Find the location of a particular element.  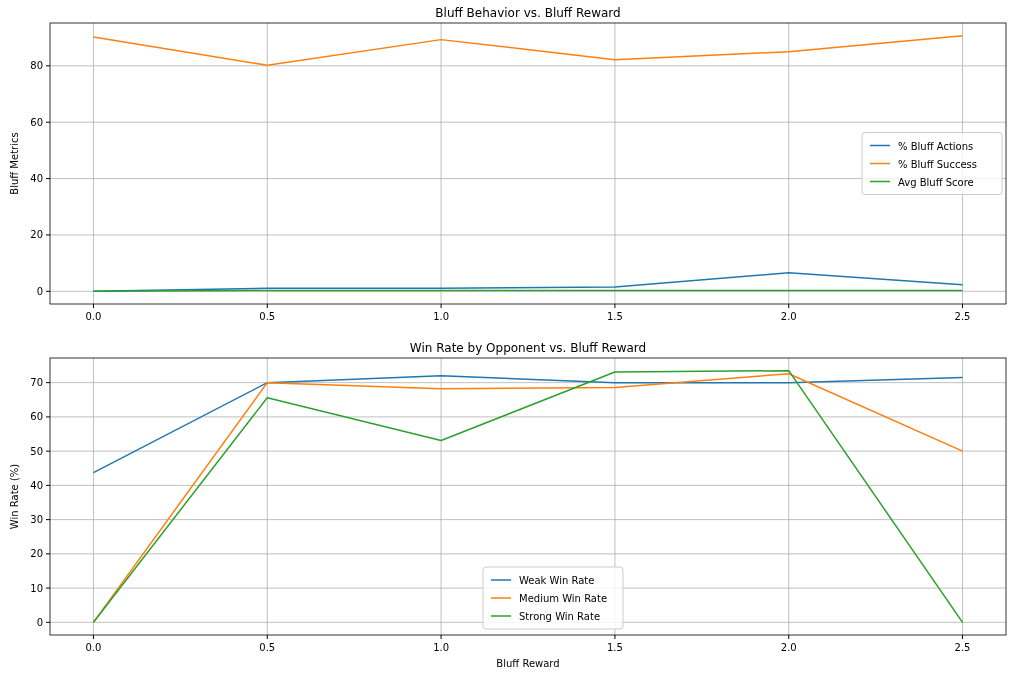

chart-title: Bluff Behavior vs. Bluff Reward is located at coordinates (528, 13).